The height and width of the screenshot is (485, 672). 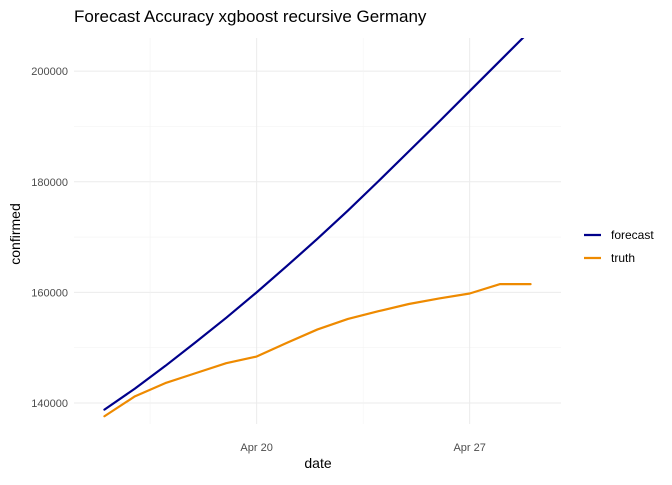 What do you see at coordinates (49, 238) in the screenshot?
I see `y-axis-ticks: 140000 160000 180000 200000` at bounding box center [49, 238].